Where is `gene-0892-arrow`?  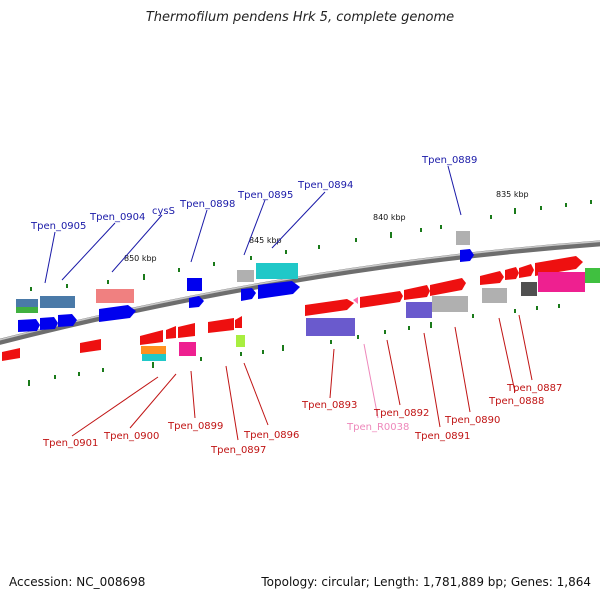 gene-0892-arrow is located at coordinates (381, 299).